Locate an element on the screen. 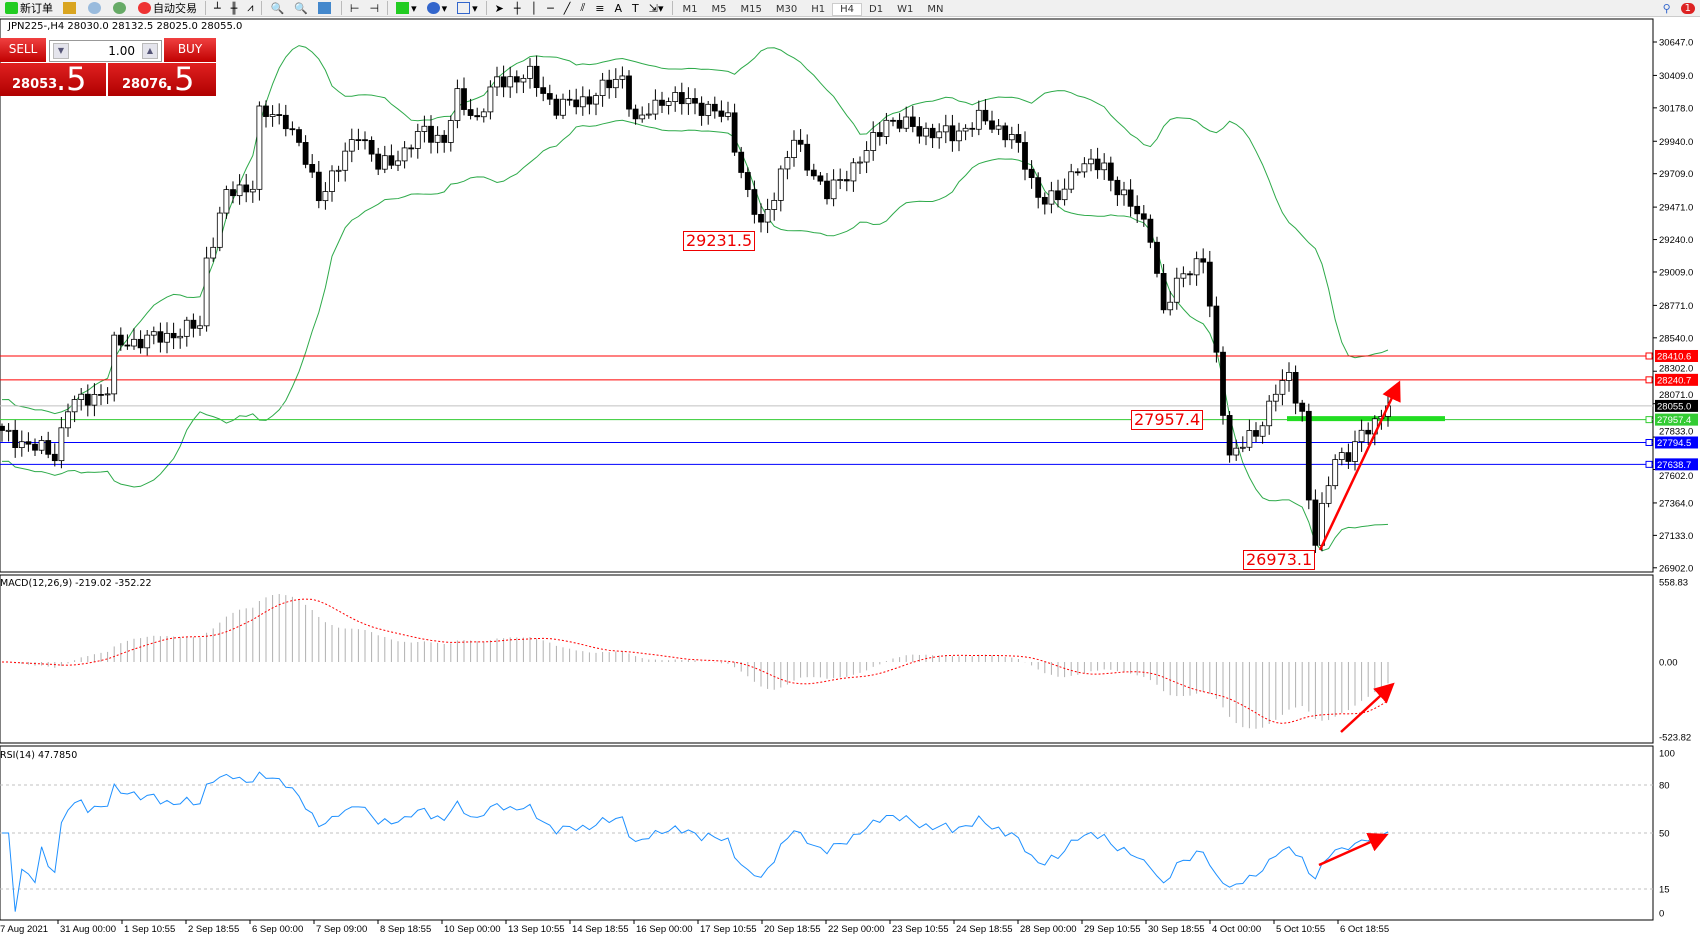 The image size is (1700, 936). timeframe-m15: M15 is located at coordinates (751, 9).